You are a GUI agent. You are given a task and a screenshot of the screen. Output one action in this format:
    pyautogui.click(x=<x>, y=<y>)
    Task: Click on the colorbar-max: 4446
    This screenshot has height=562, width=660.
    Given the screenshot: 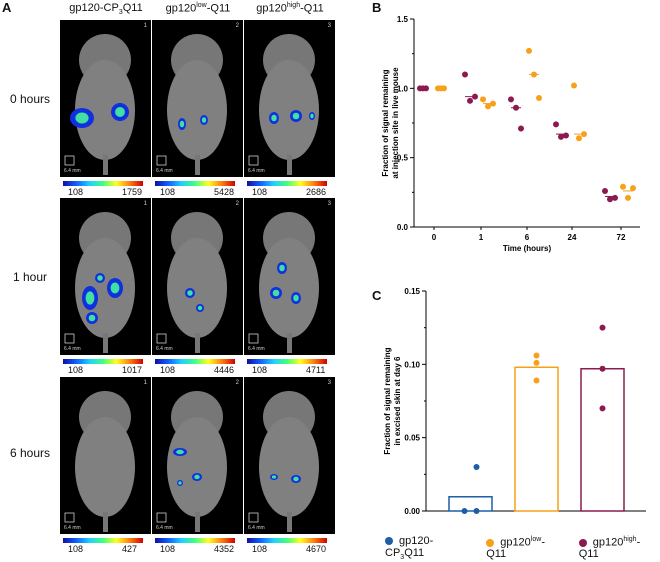 What is the action you would take?
    pyautogui.click(x=224, y=370)
    